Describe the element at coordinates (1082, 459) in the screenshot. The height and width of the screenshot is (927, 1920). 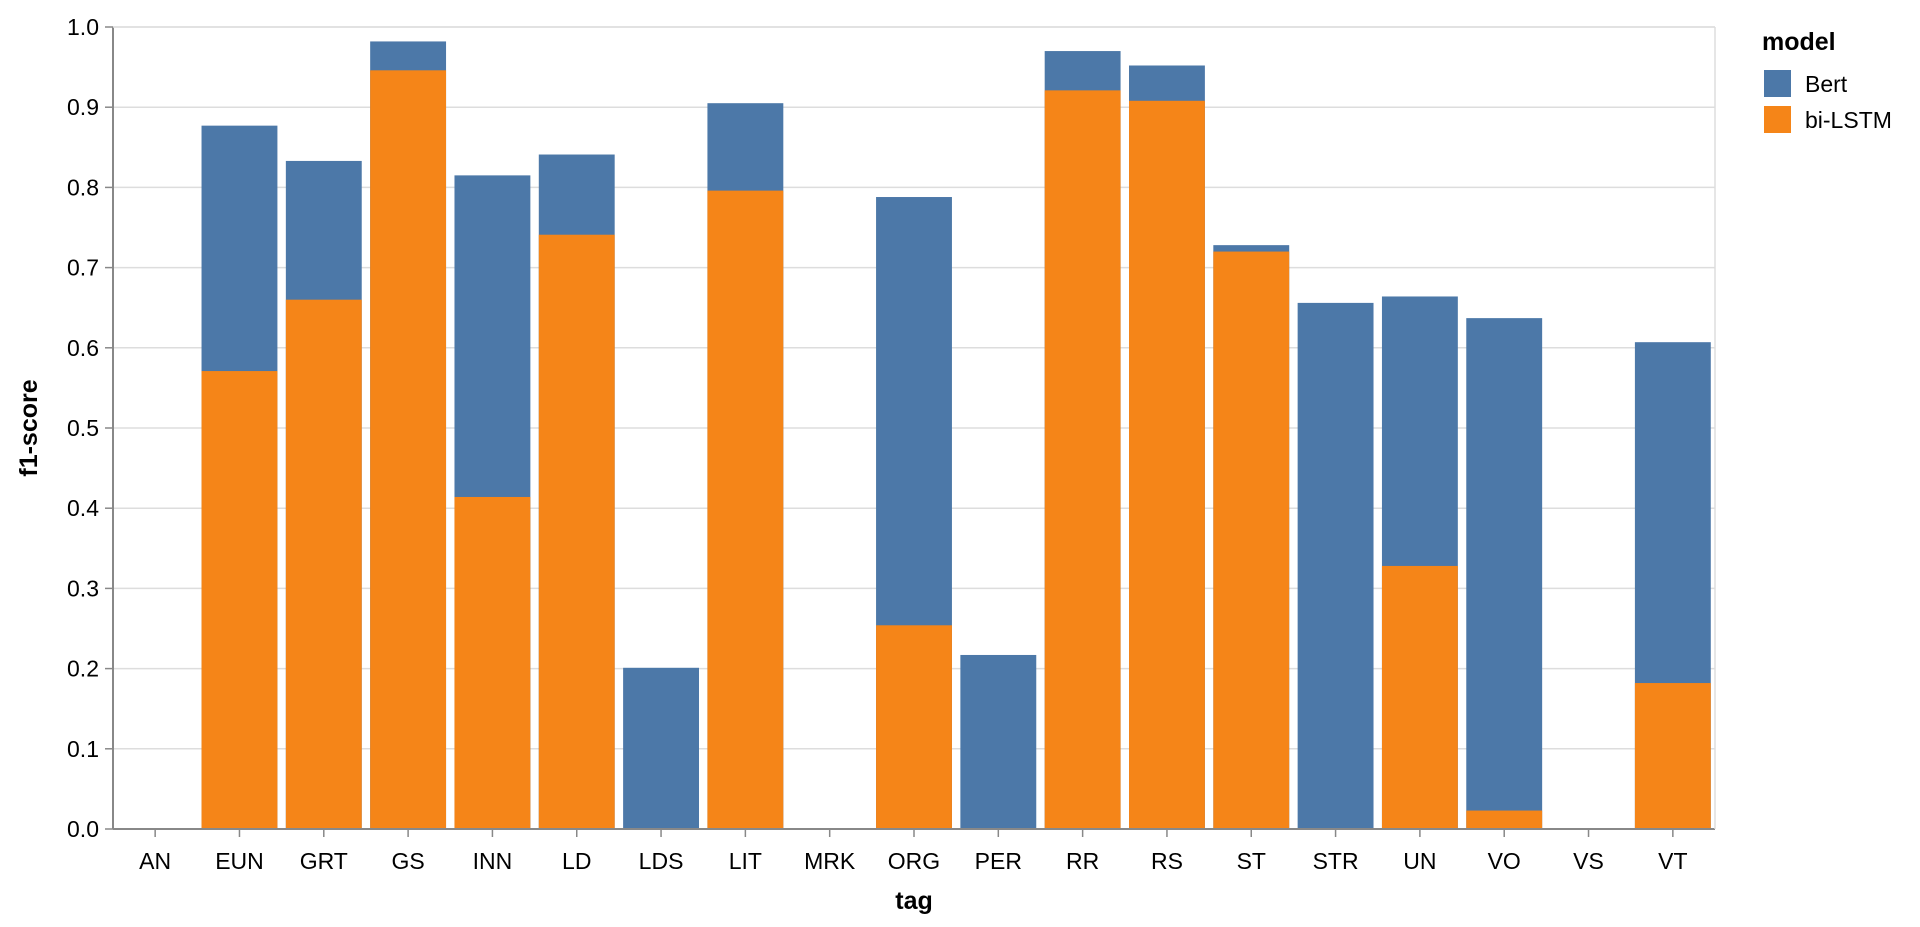
I see `bar-bi-lstm-rr` at that location.